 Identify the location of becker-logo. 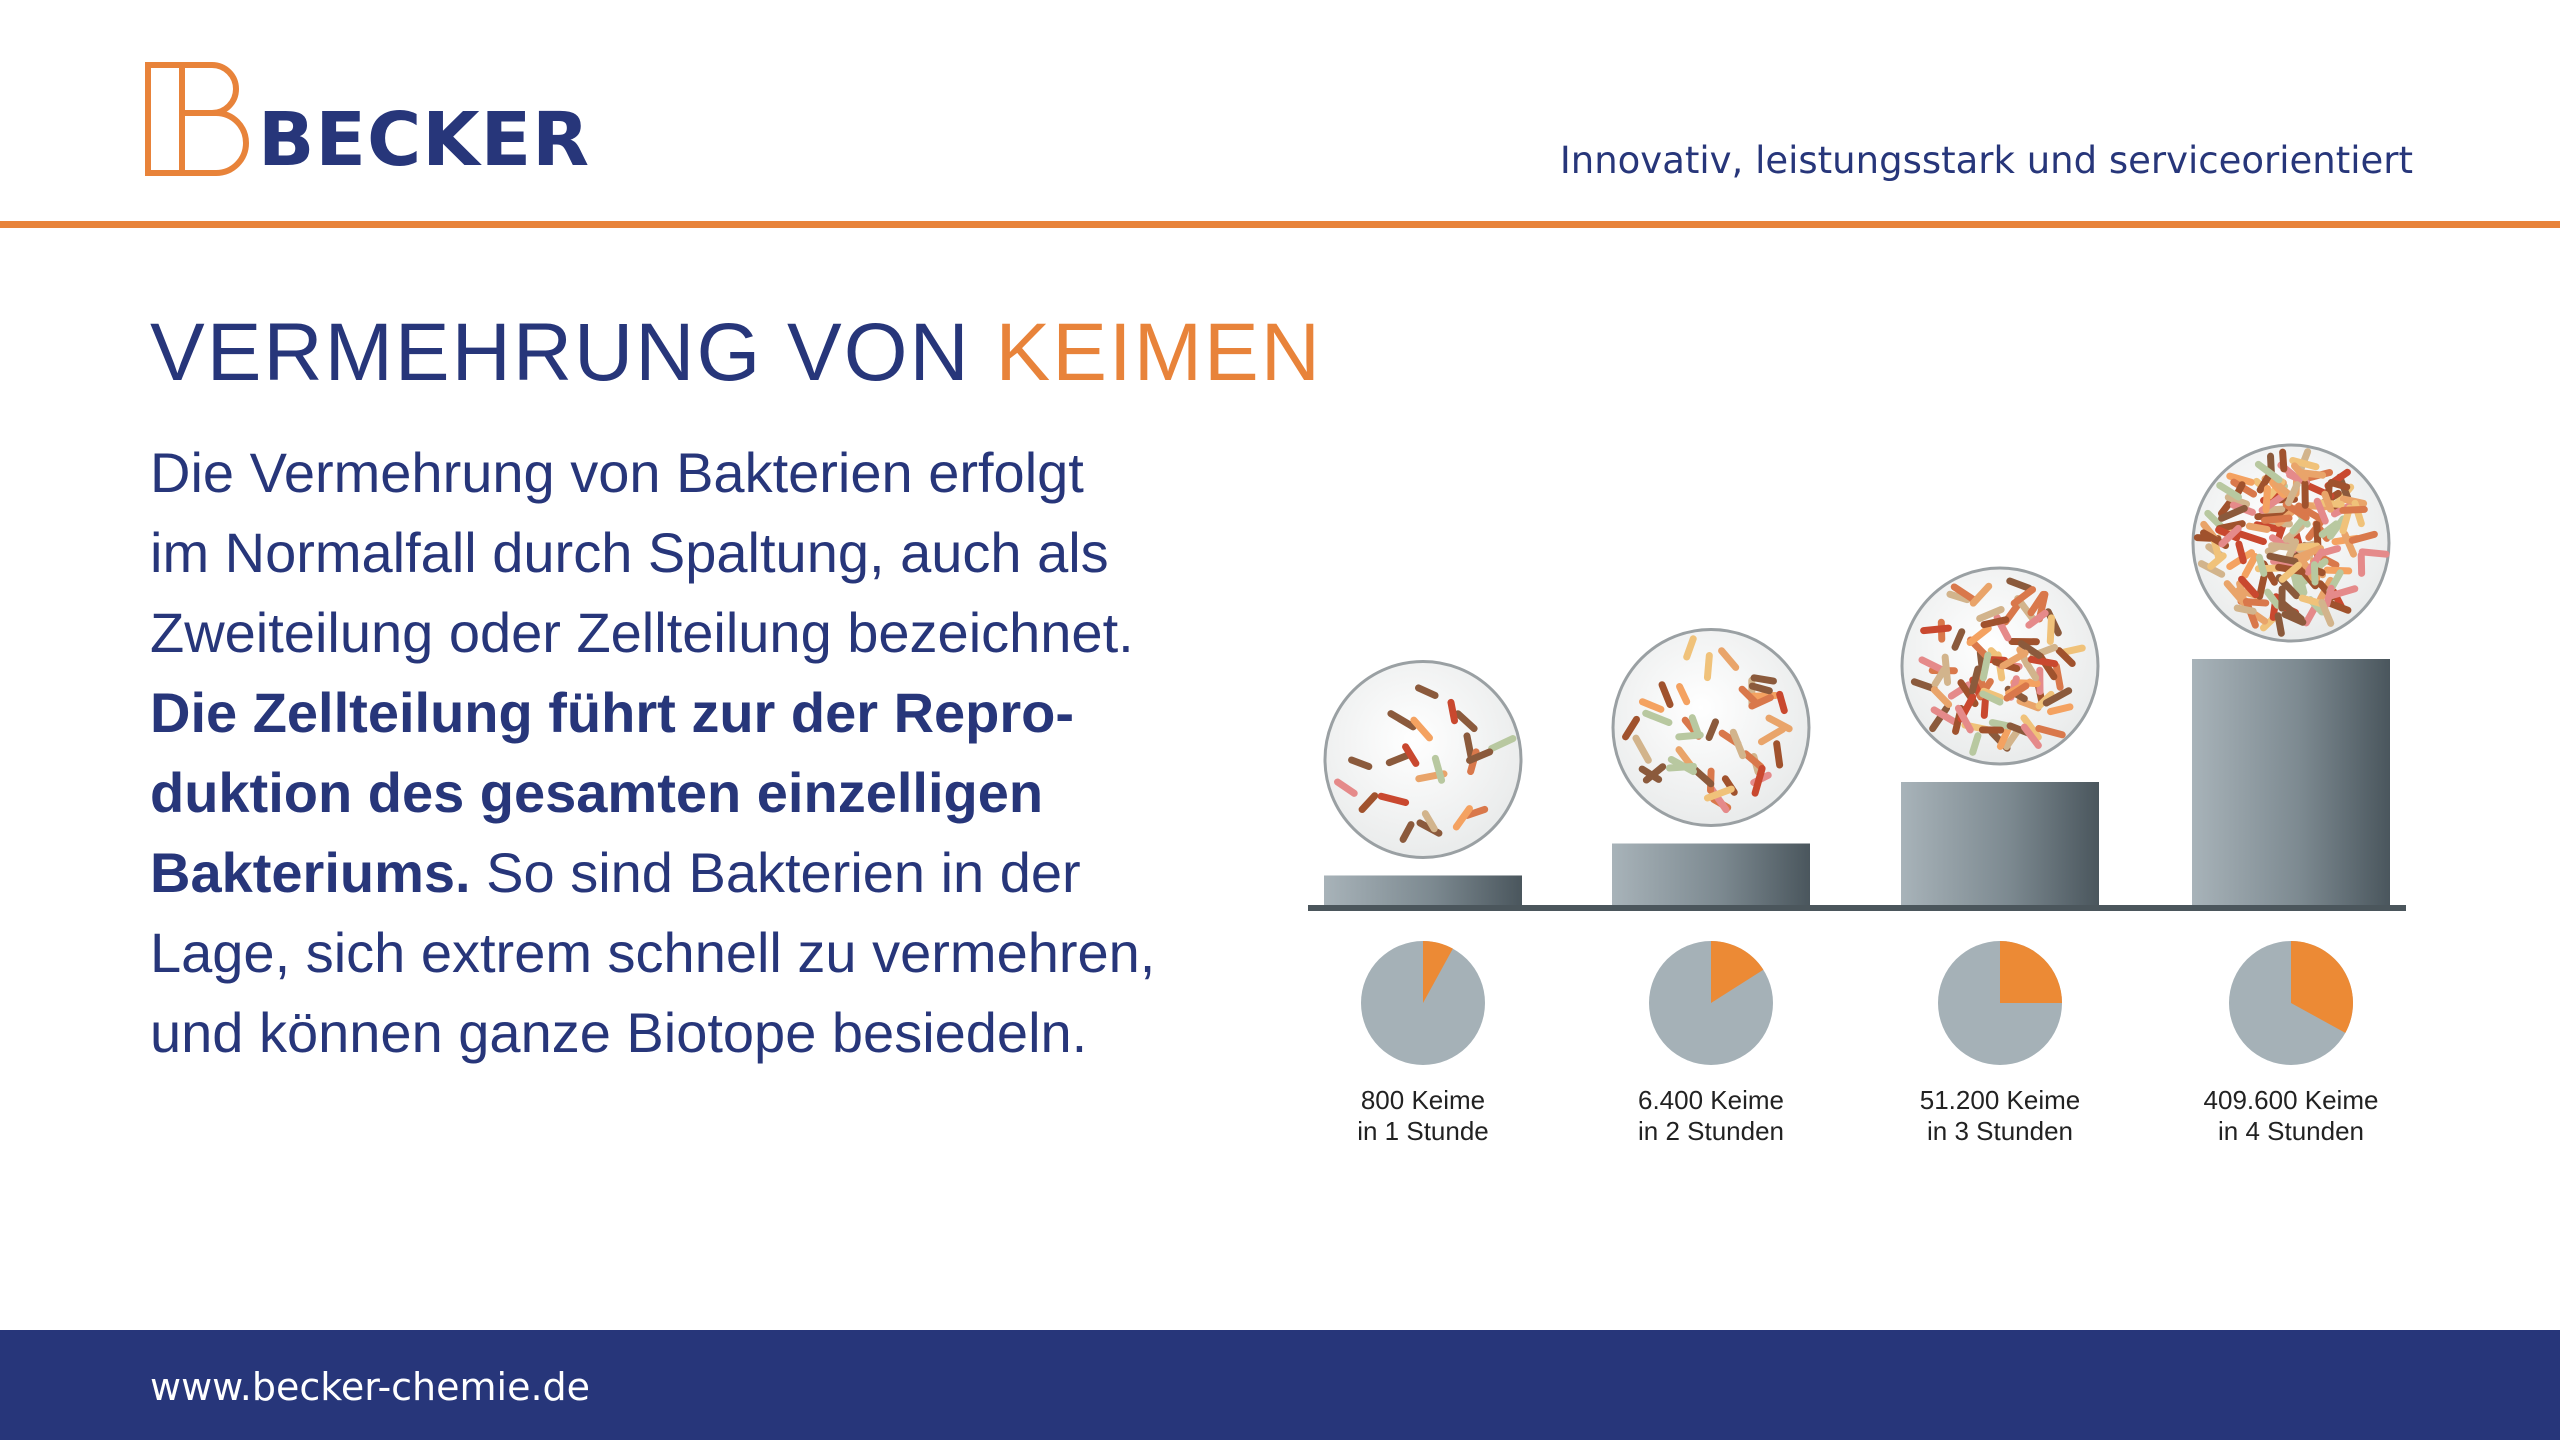
(355, 122).